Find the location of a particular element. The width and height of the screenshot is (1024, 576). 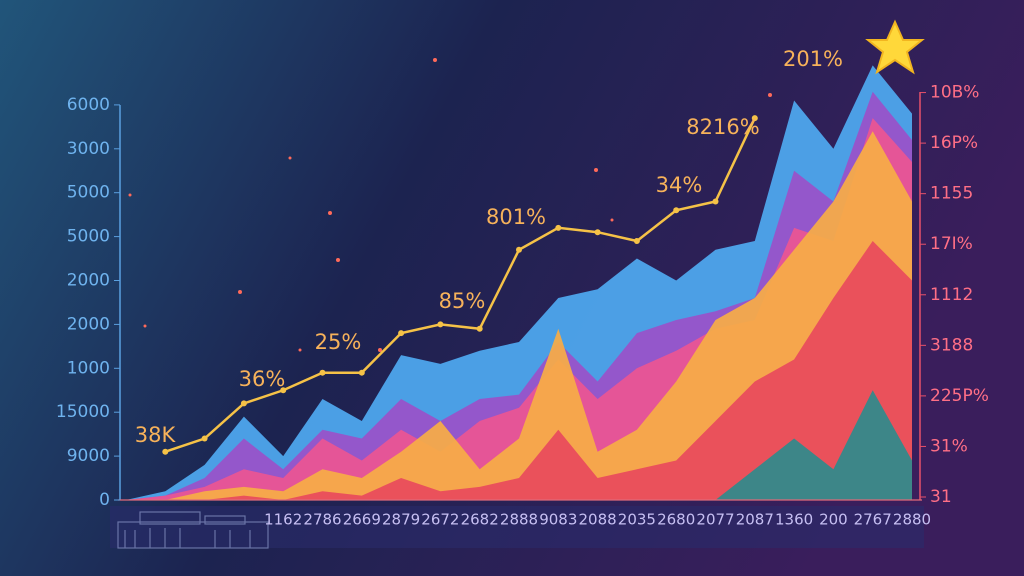

building-icon is located at coordinates (193, 530).